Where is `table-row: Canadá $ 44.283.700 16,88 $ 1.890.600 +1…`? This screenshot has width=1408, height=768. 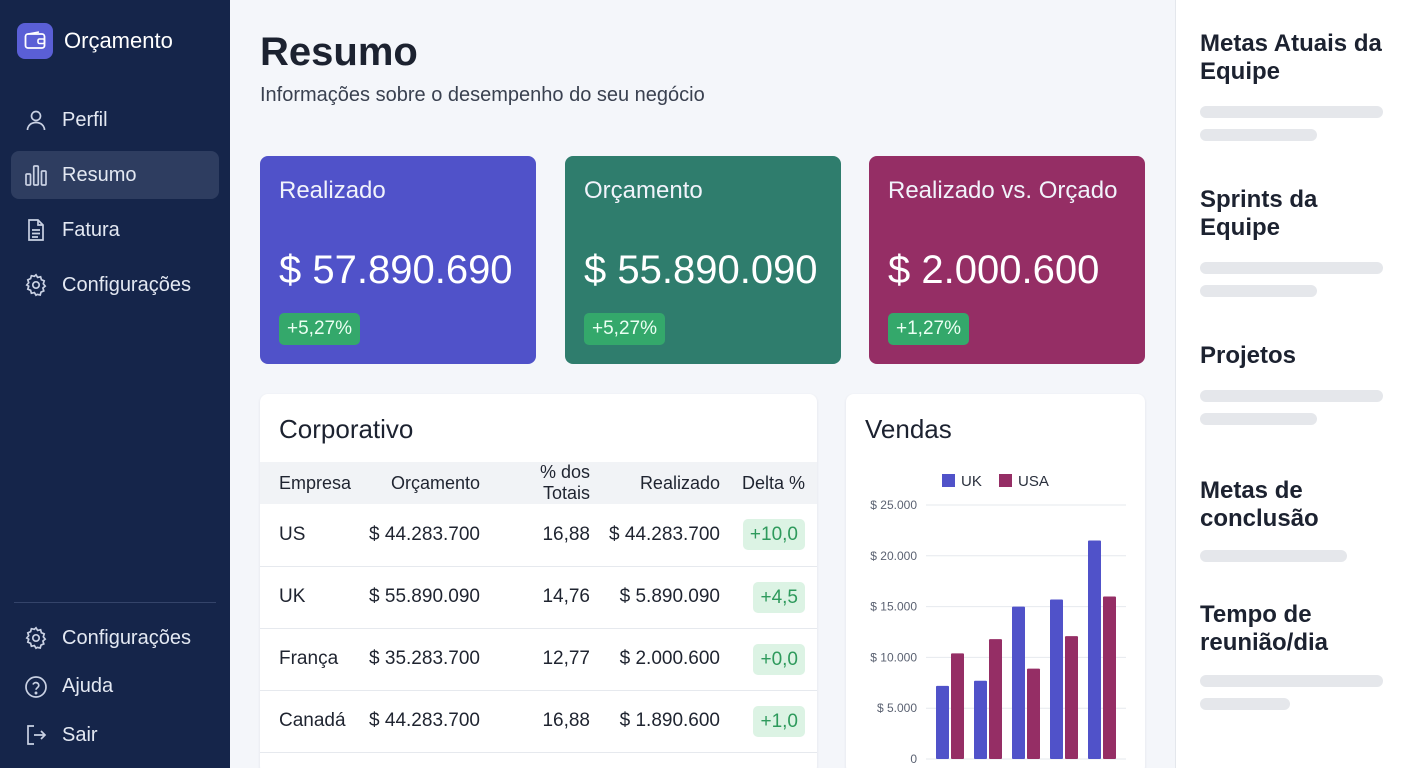 table-row: Canadá $ 44.283.700 16,88 $ 1.890.600 +1… is located at coordinates (538, 721).